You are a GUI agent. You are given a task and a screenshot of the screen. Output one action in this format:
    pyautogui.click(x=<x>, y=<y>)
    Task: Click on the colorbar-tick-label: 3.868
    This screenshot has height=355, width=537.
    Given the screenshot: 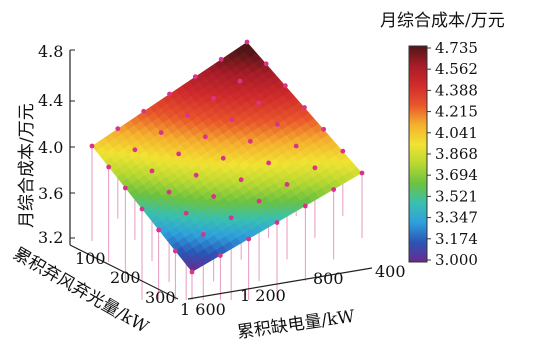 What is the action you would take?
    pyautogui.click(x=456, y=154)
    